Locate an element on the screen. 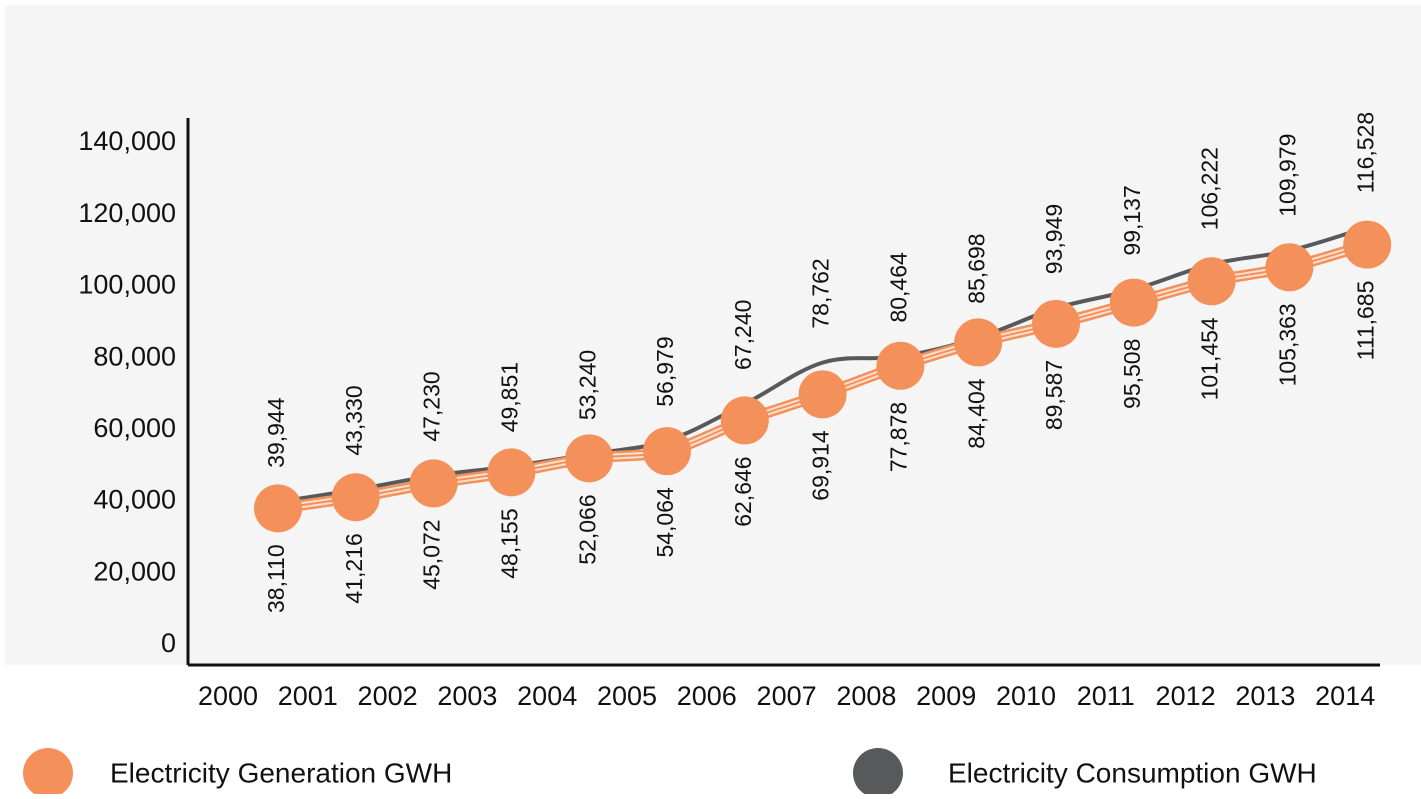 This screenshot has height=799, width=1421. generation-value-label: 95,508 is located at coordinates (1132, 374).